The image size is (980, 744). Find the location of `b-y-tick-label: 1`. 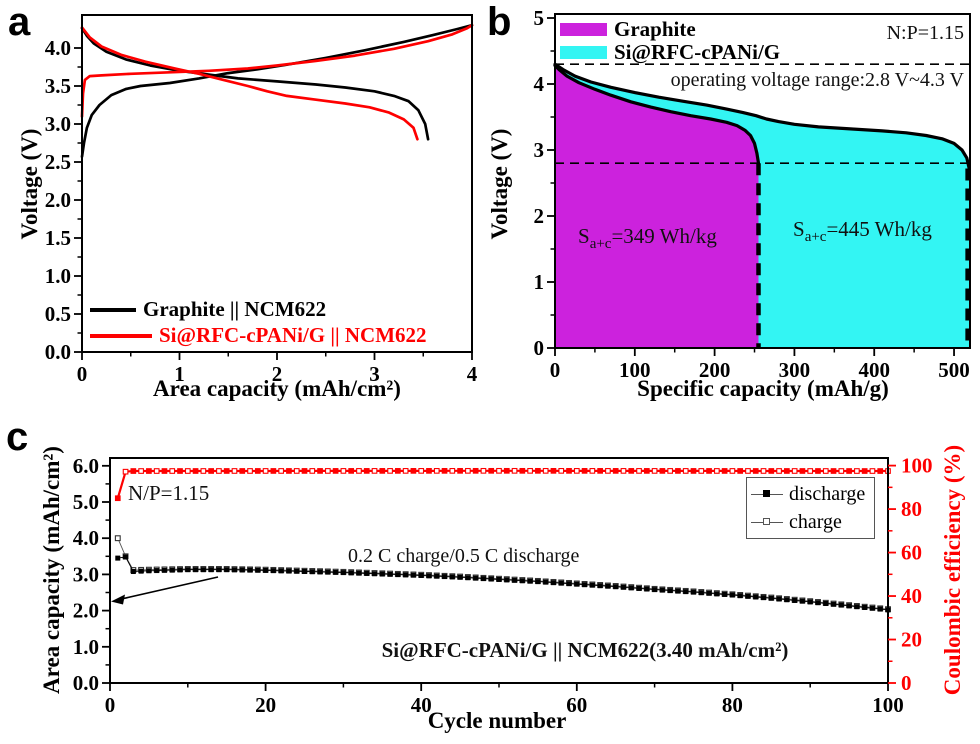

b-y-tick-label: 1 is located at coordinates (539, 282).